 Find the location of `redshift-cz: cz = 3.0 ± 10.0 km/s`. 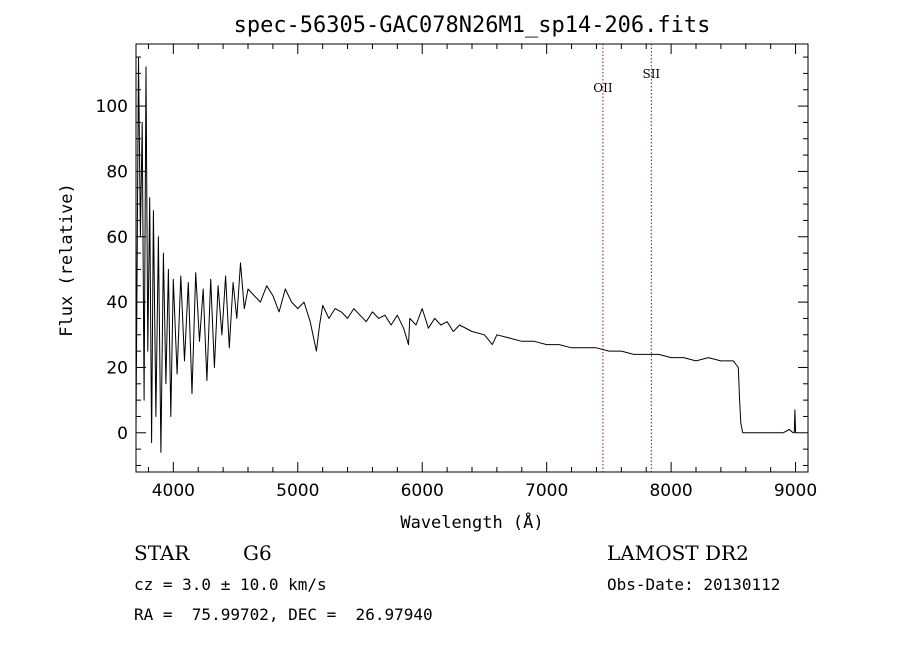

redshift-cz: cz = 3.0 ± 10.0 km/s is located at coordinates (230, 584).